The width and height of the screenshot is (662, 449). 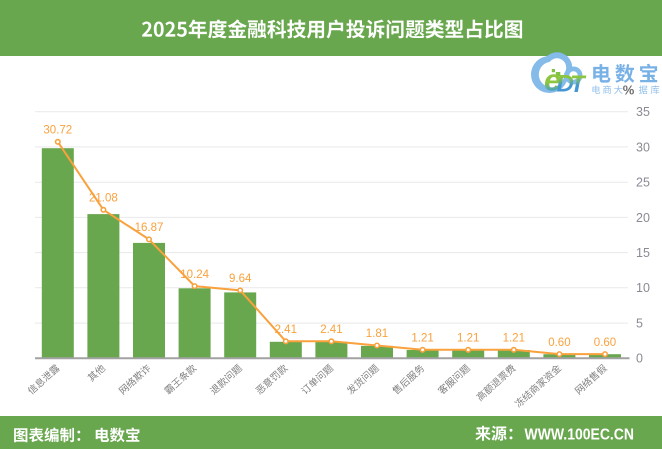 What do you see at coordinates (643, 183) in the screenshot?
I see `svg-text: 25` at bounding box center [643, 183].